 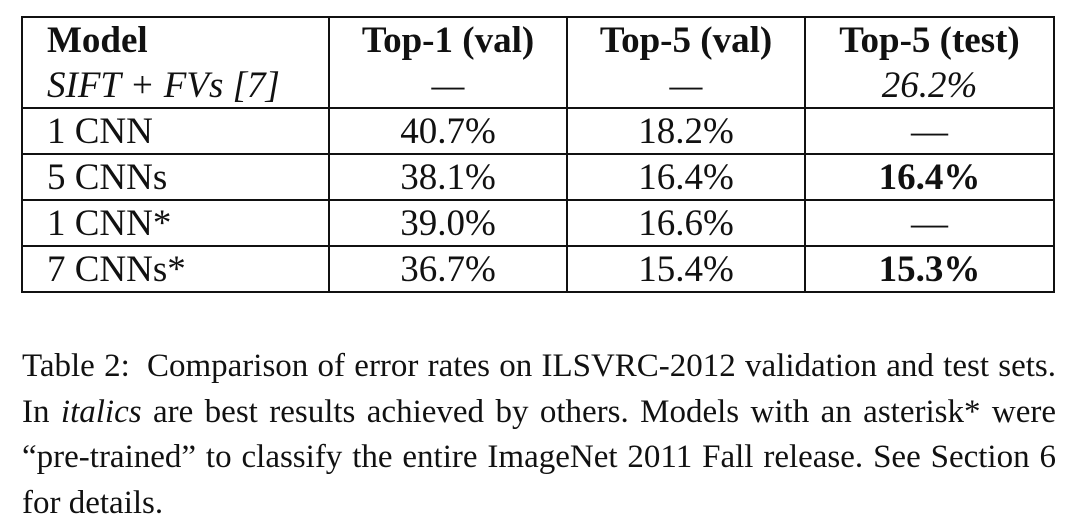 What do you see at coordinates (449, 40) in the screenshot?
I see `header-top1-val: Top-1 (val)` at bounding box center [449, 40].